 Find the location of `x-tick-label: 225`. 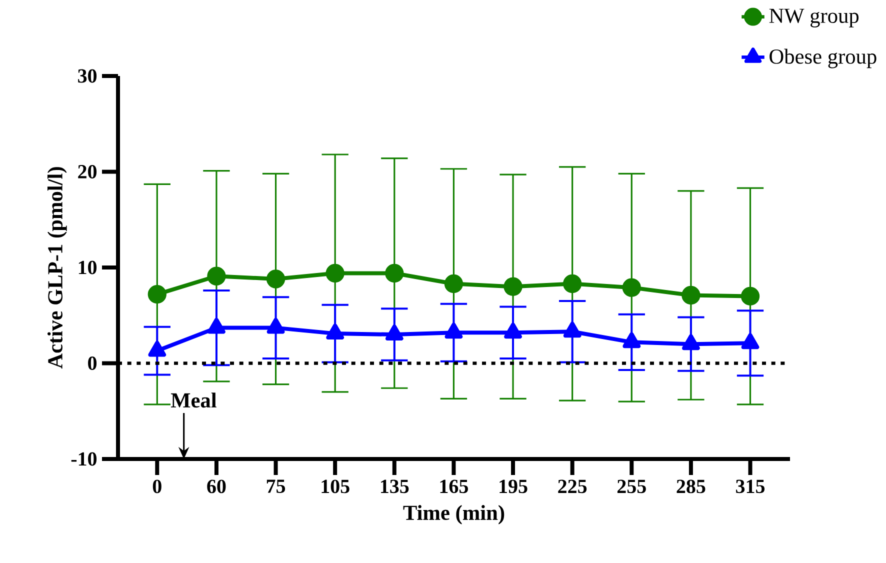

x-tick-label: 225 is located at coordinates (572, 487).